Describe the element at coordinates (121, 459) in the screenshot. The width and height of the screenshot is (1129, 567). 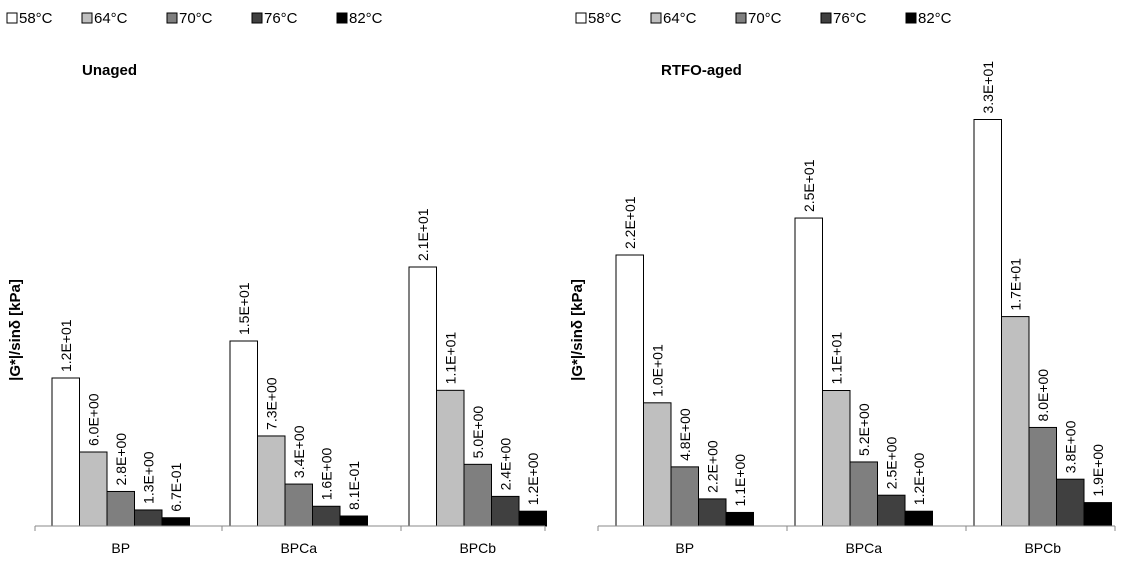
I see `data-label: 2.8E+00` at that location.